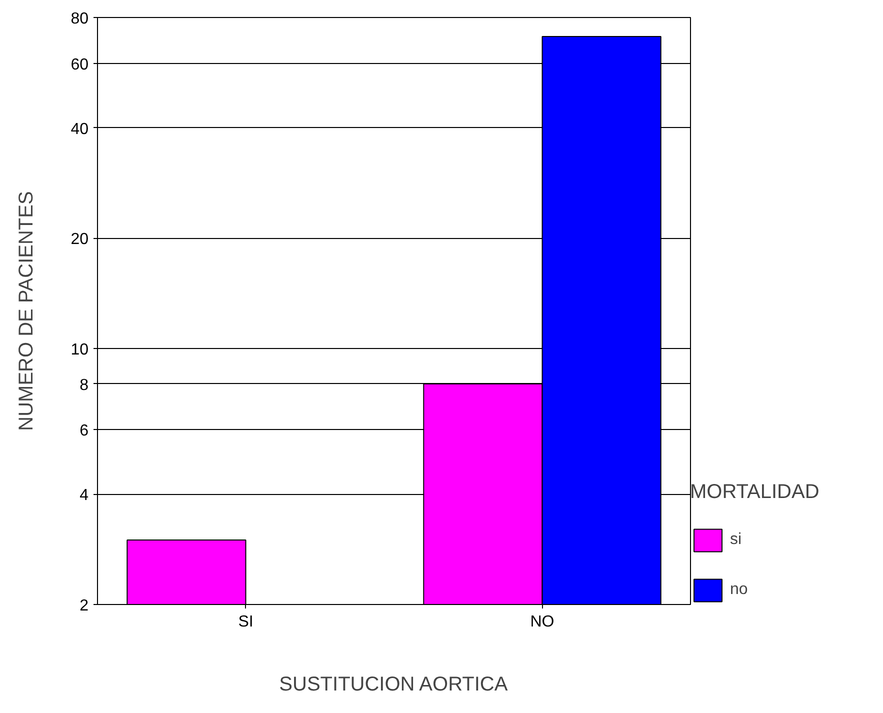 The width and height of the screenshot is (883, 713). I want to click on y-axis-title: NUMERO DE PACIENTES, so click(27, 311).